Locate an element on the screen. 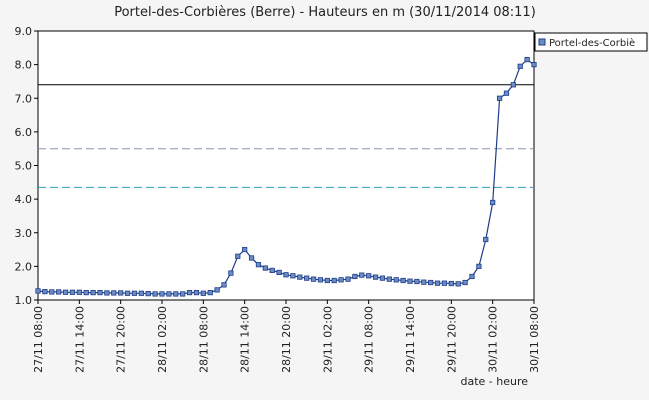 The height and width of the screenshot is (400, 649). y-tick-label: 3.0 is located at coordinates (24, 233).